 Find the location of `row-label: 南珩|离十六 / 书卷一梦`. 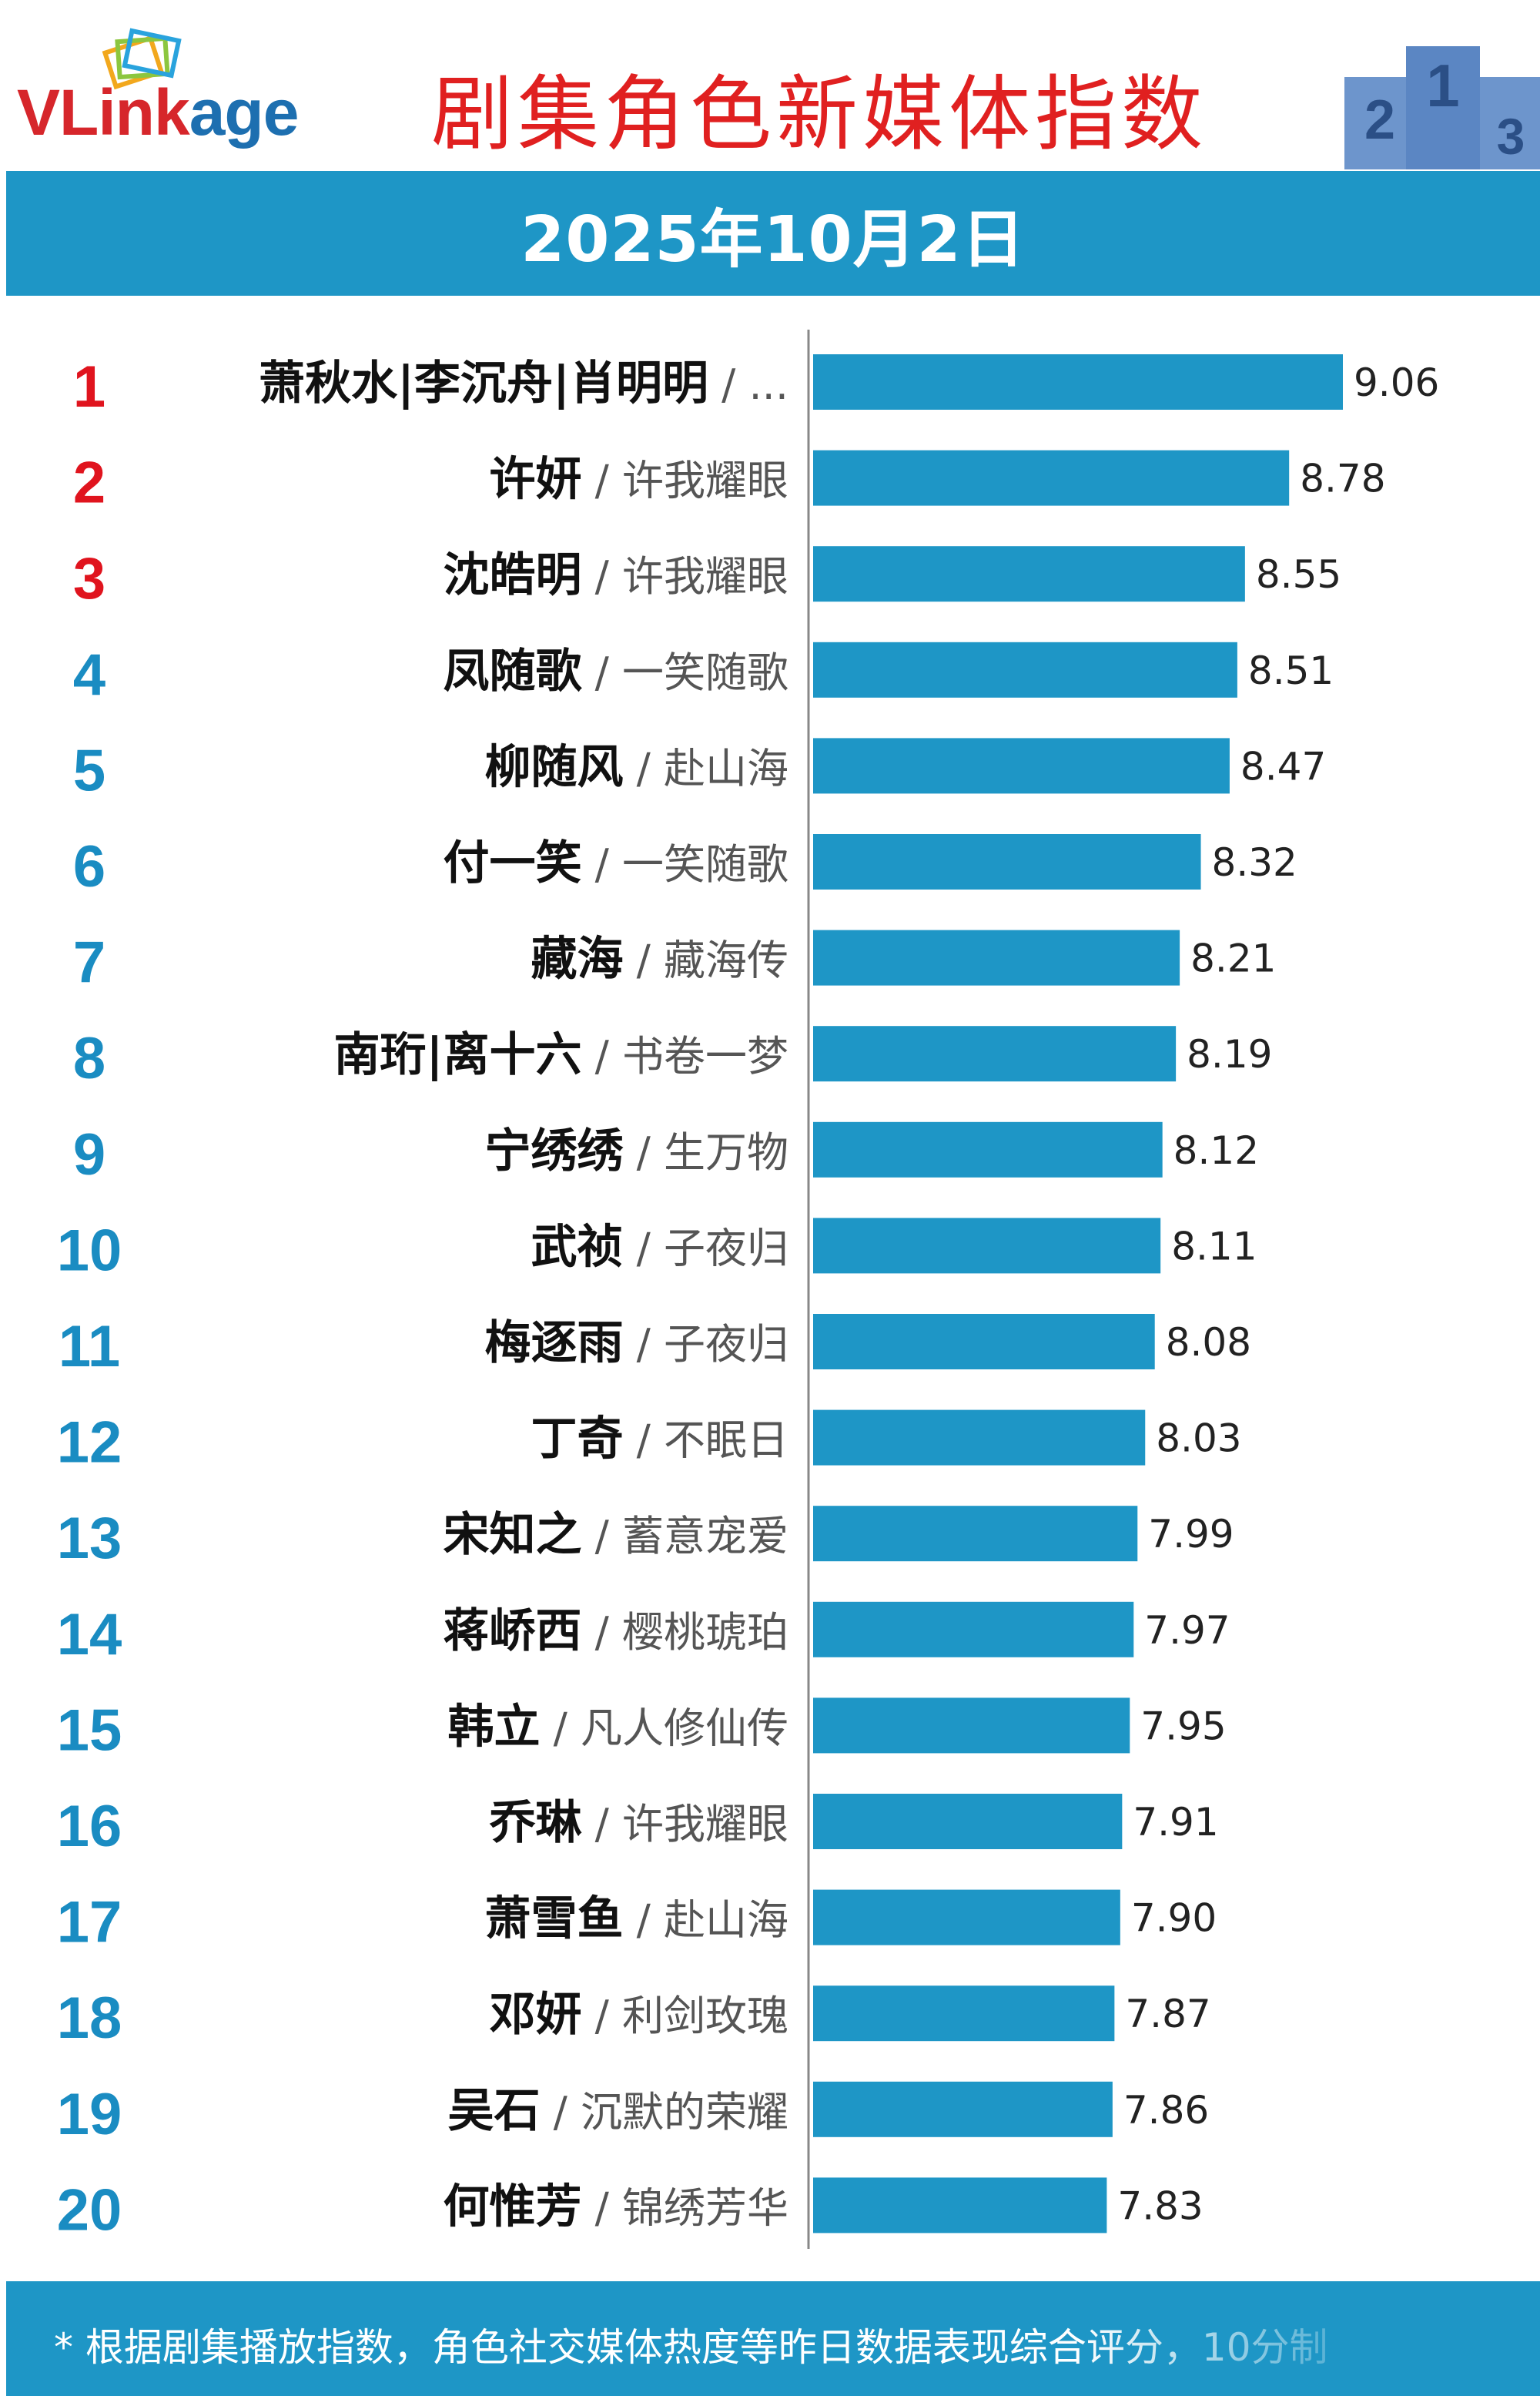

row-label: 南珩|离十六 / 书卷一梦 is located at coordinates (561, 1055).